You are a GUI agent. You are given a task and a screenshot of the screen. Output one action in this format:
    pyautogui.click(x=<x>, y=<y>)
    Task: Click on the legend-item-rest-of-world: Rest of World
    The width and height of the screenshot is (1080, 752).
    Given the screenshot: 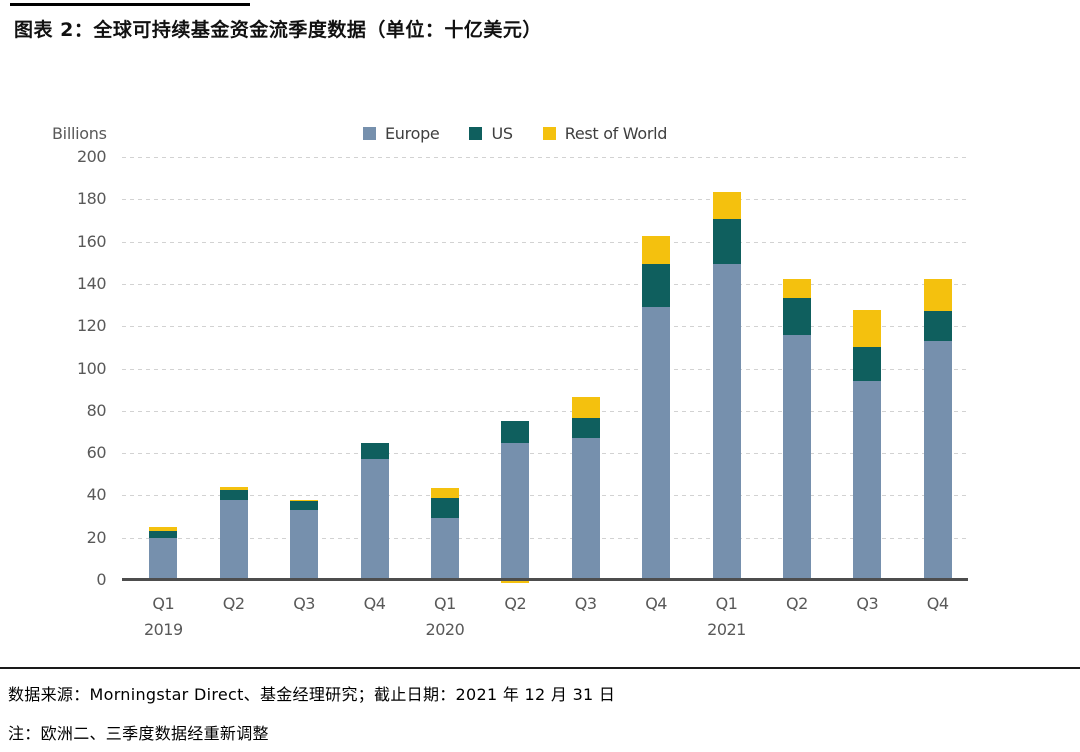 What is the action you would take?
    pyautogui.click(x=605, y=133)
    